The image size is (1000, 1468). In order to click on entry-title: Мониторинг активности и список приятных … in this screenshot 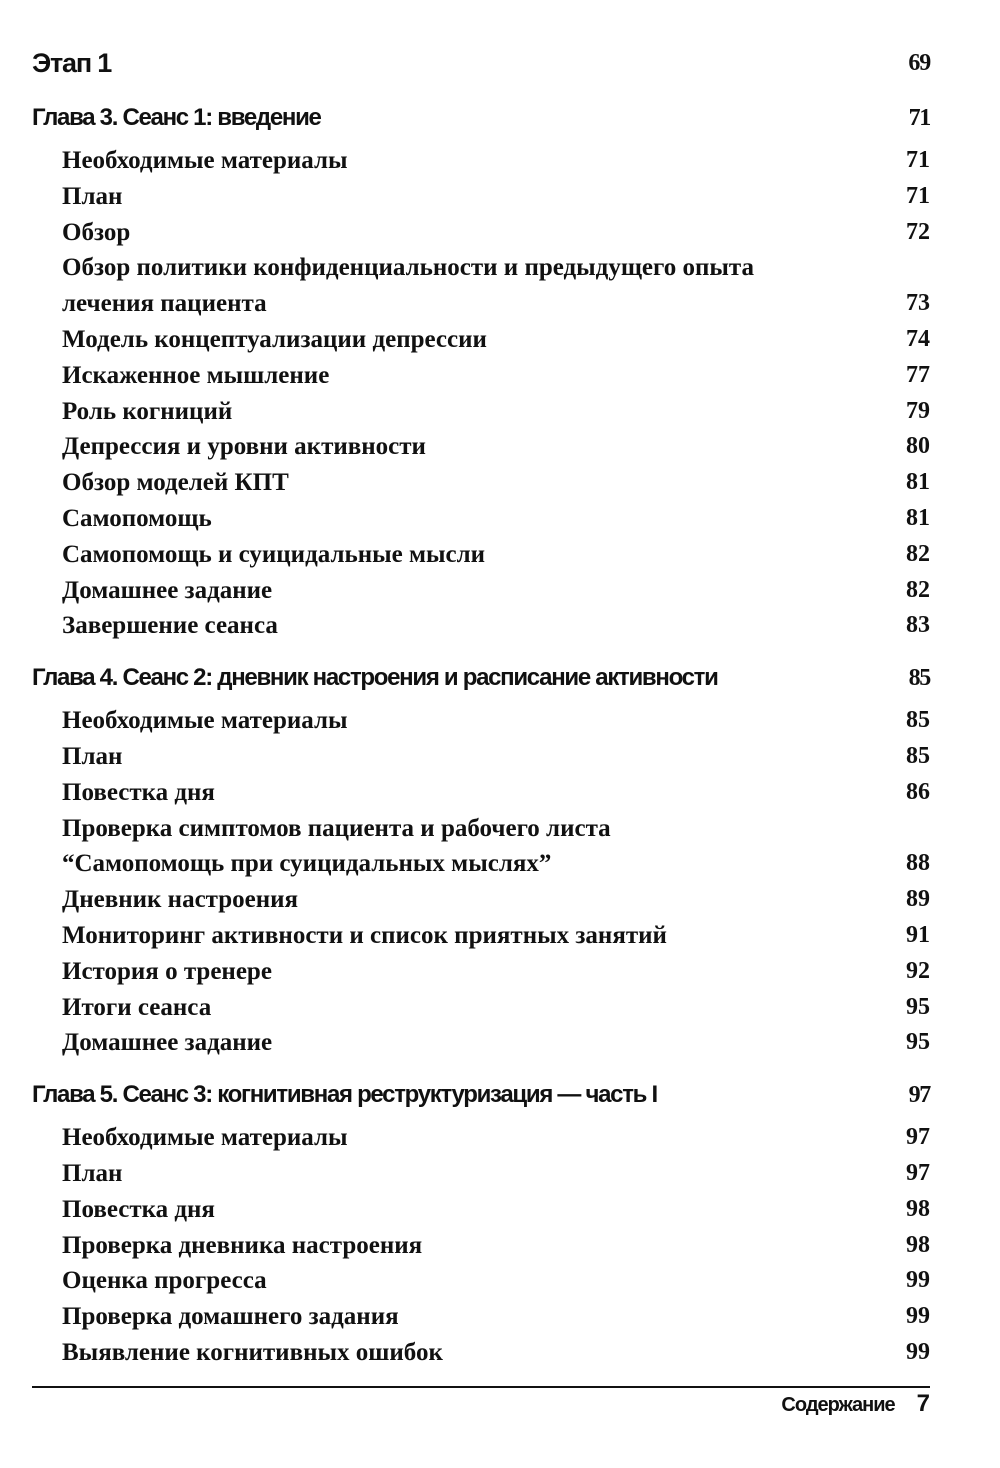, I will do `click(364, 935)`.